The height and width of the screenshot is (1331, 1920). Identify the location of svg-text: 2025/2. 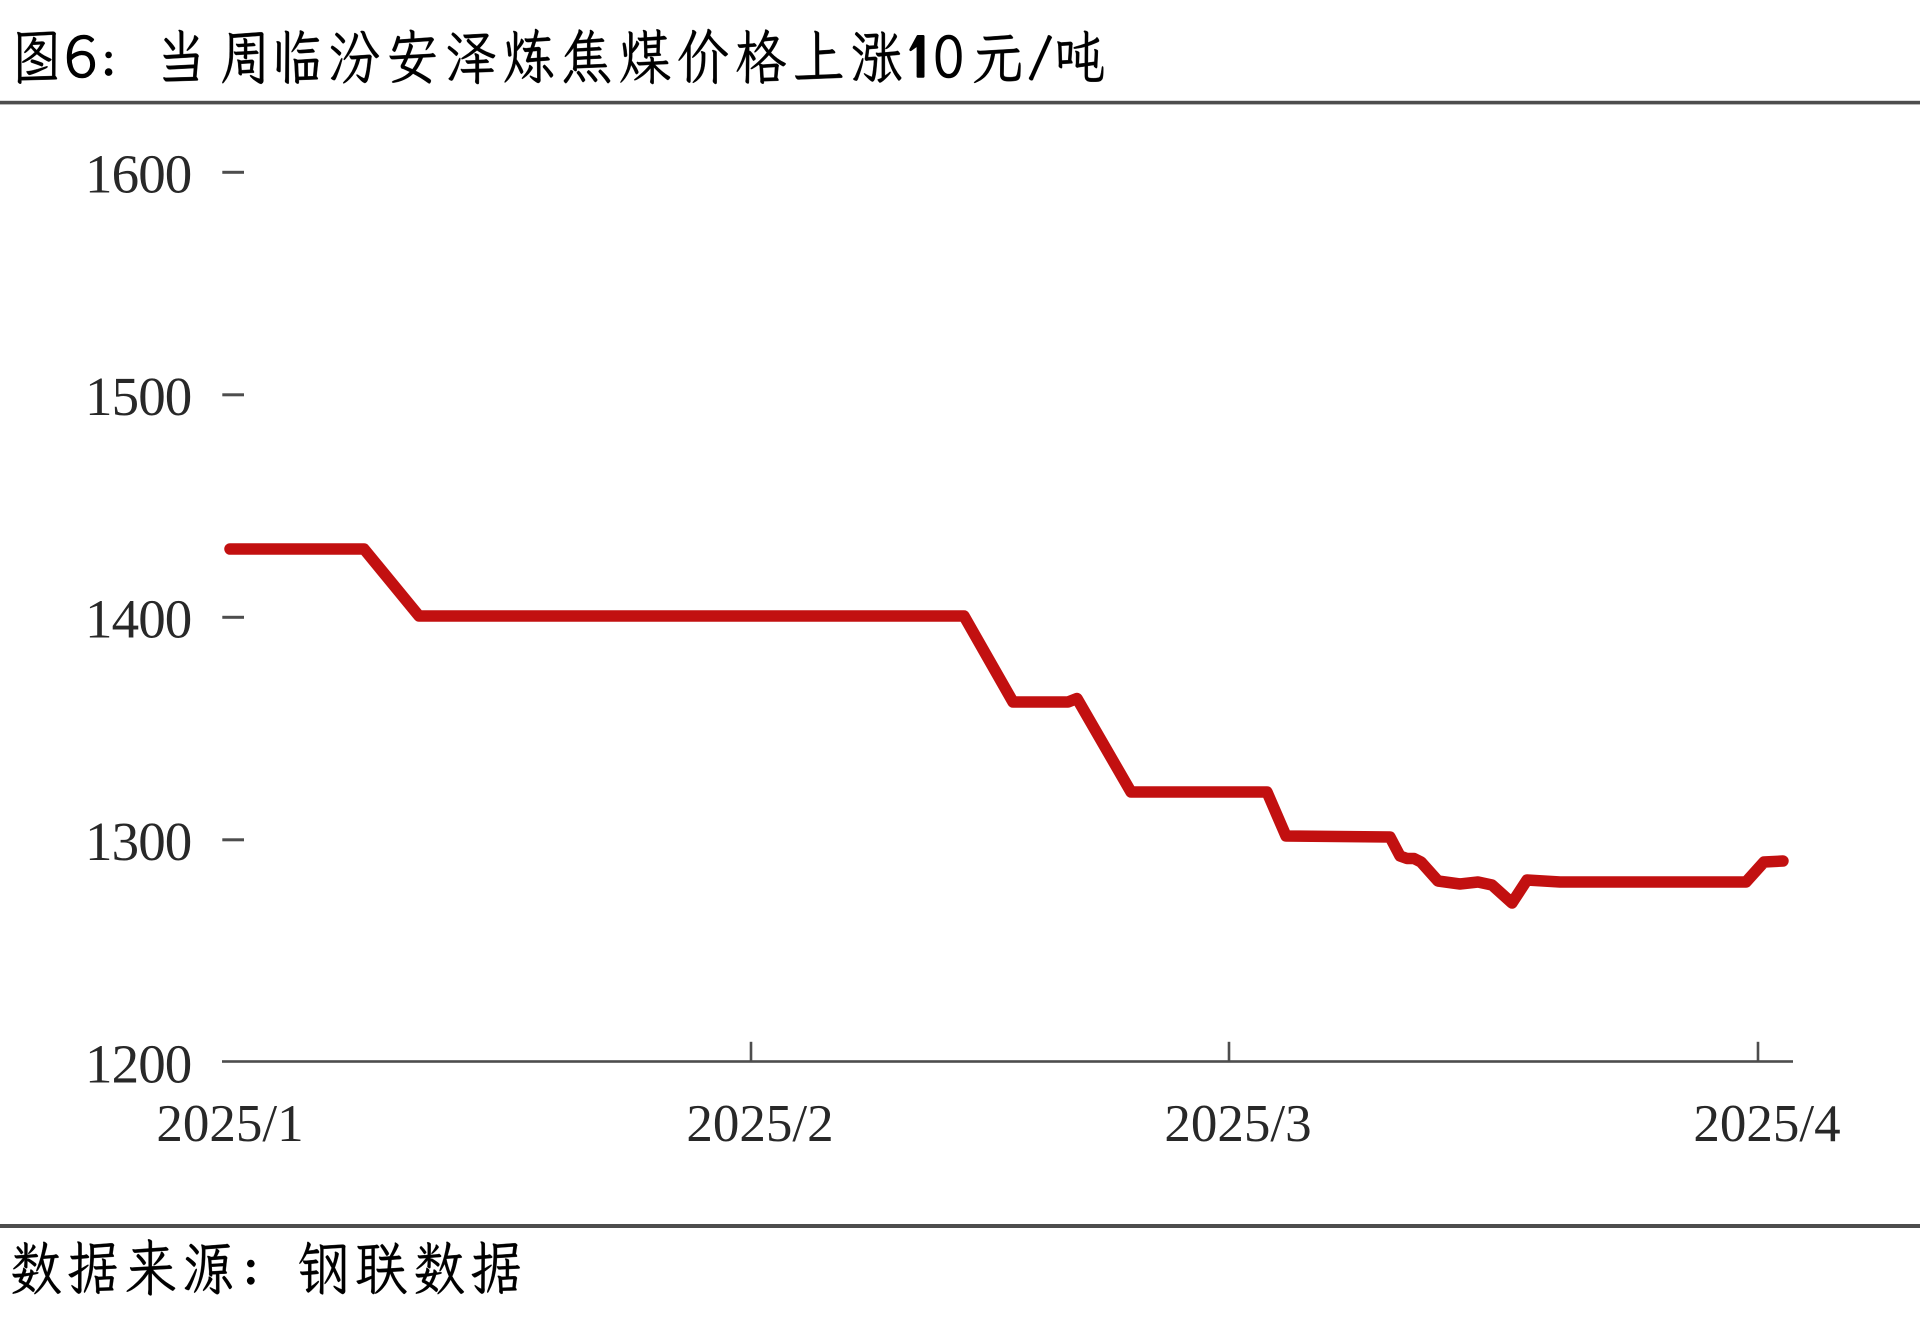
(759, 1124).